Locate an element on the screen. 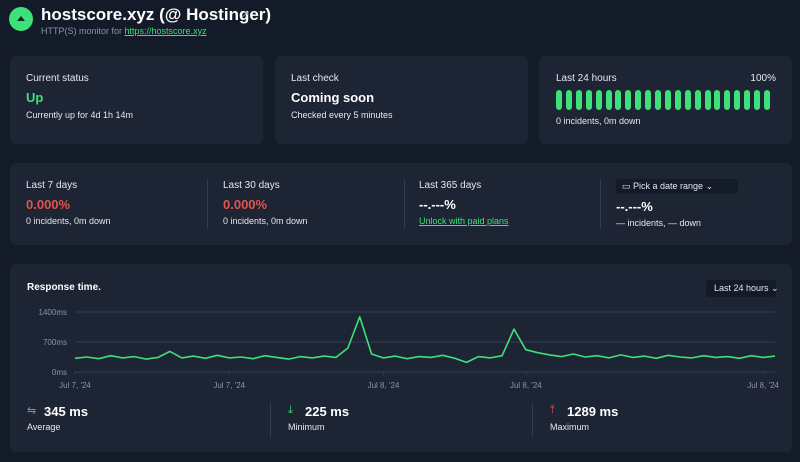  minimum-icon: ⤓ is located at coordinates (290, 410).